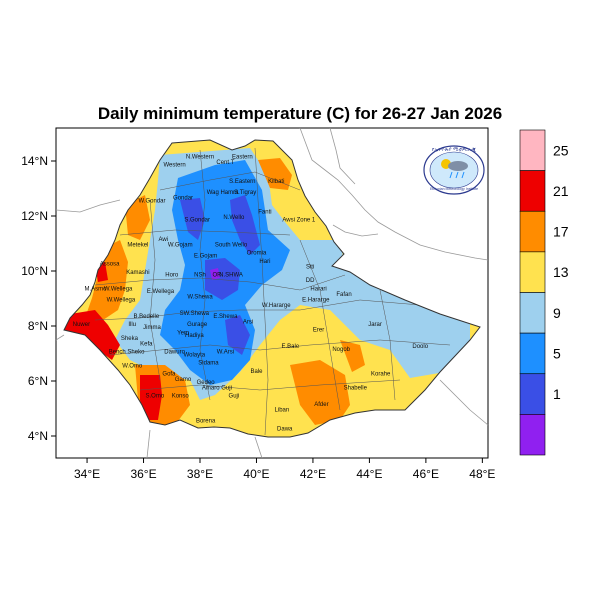 The image size is (600, 600). What do you see at coordinates (318, 289) in the screenshot?
I see `region-label: Harari` at bounding box center [318, 289].